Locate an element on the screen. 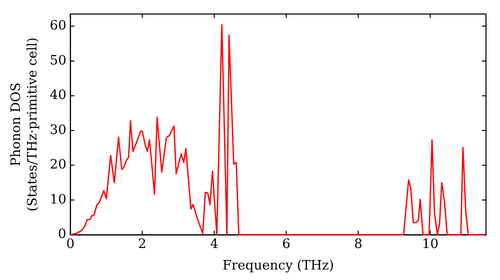 This screenshot has height=280, width=500. y-tick-label: 10 is located at coordinates (58, 200).